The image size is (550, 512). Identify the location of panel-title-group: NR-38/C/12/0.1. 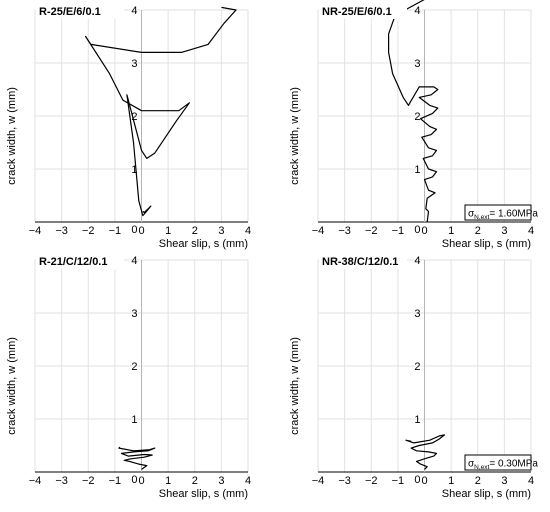
(363, 261).